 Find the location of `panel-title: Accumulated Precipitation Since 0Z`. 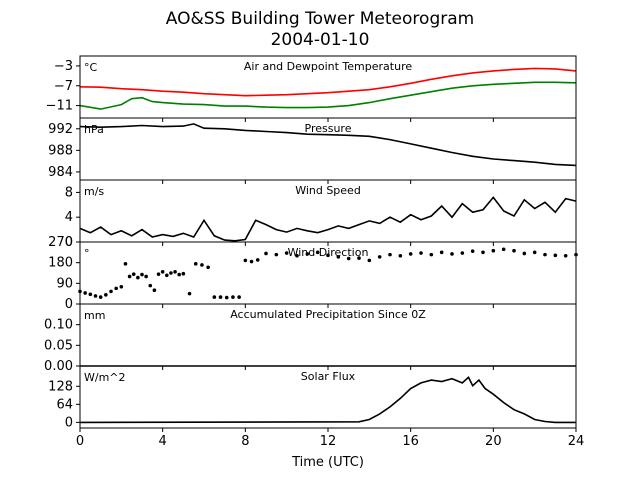

panel-title: Accumulated Precipitation Since 0Z is located at coordinates (328, 314).